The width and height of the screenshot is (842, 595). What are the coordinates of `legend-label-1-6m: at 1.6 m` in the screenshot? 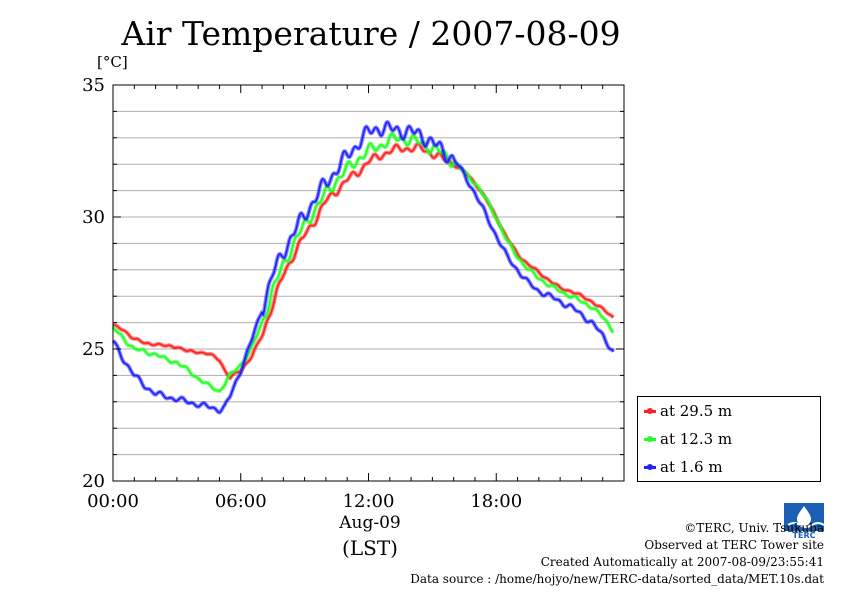 It's located at (691, 467).